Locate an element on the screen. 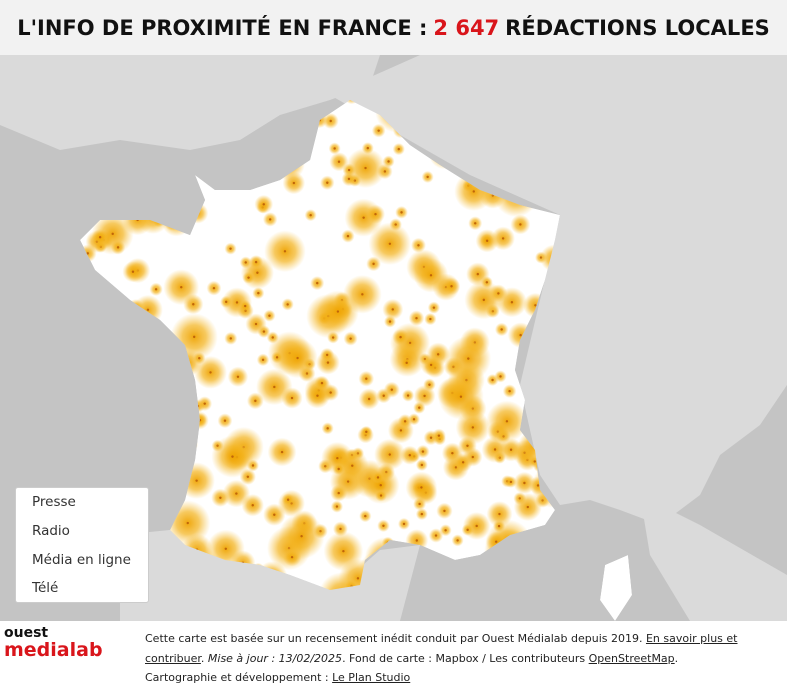 The height and width of the screenshot is (688, 787). legend-item: Média en ligne is located at coordinates (81, 560).